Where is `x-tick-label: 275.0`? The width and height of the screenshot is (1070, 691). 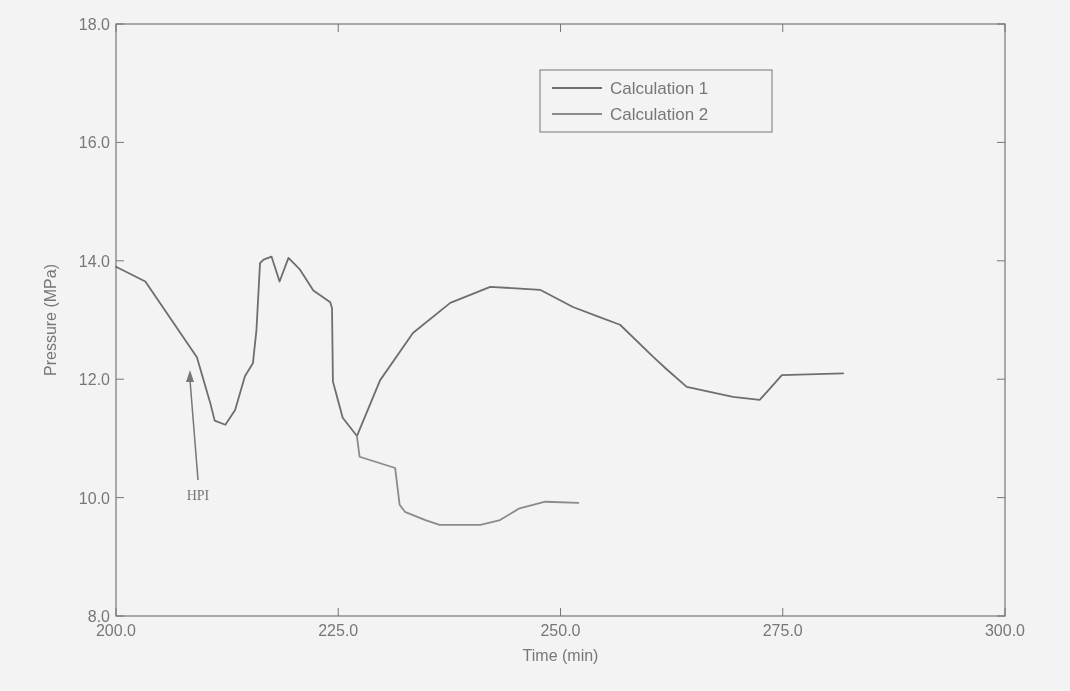 x-tick-label: 275.0 is located at coordinates (782, 630).